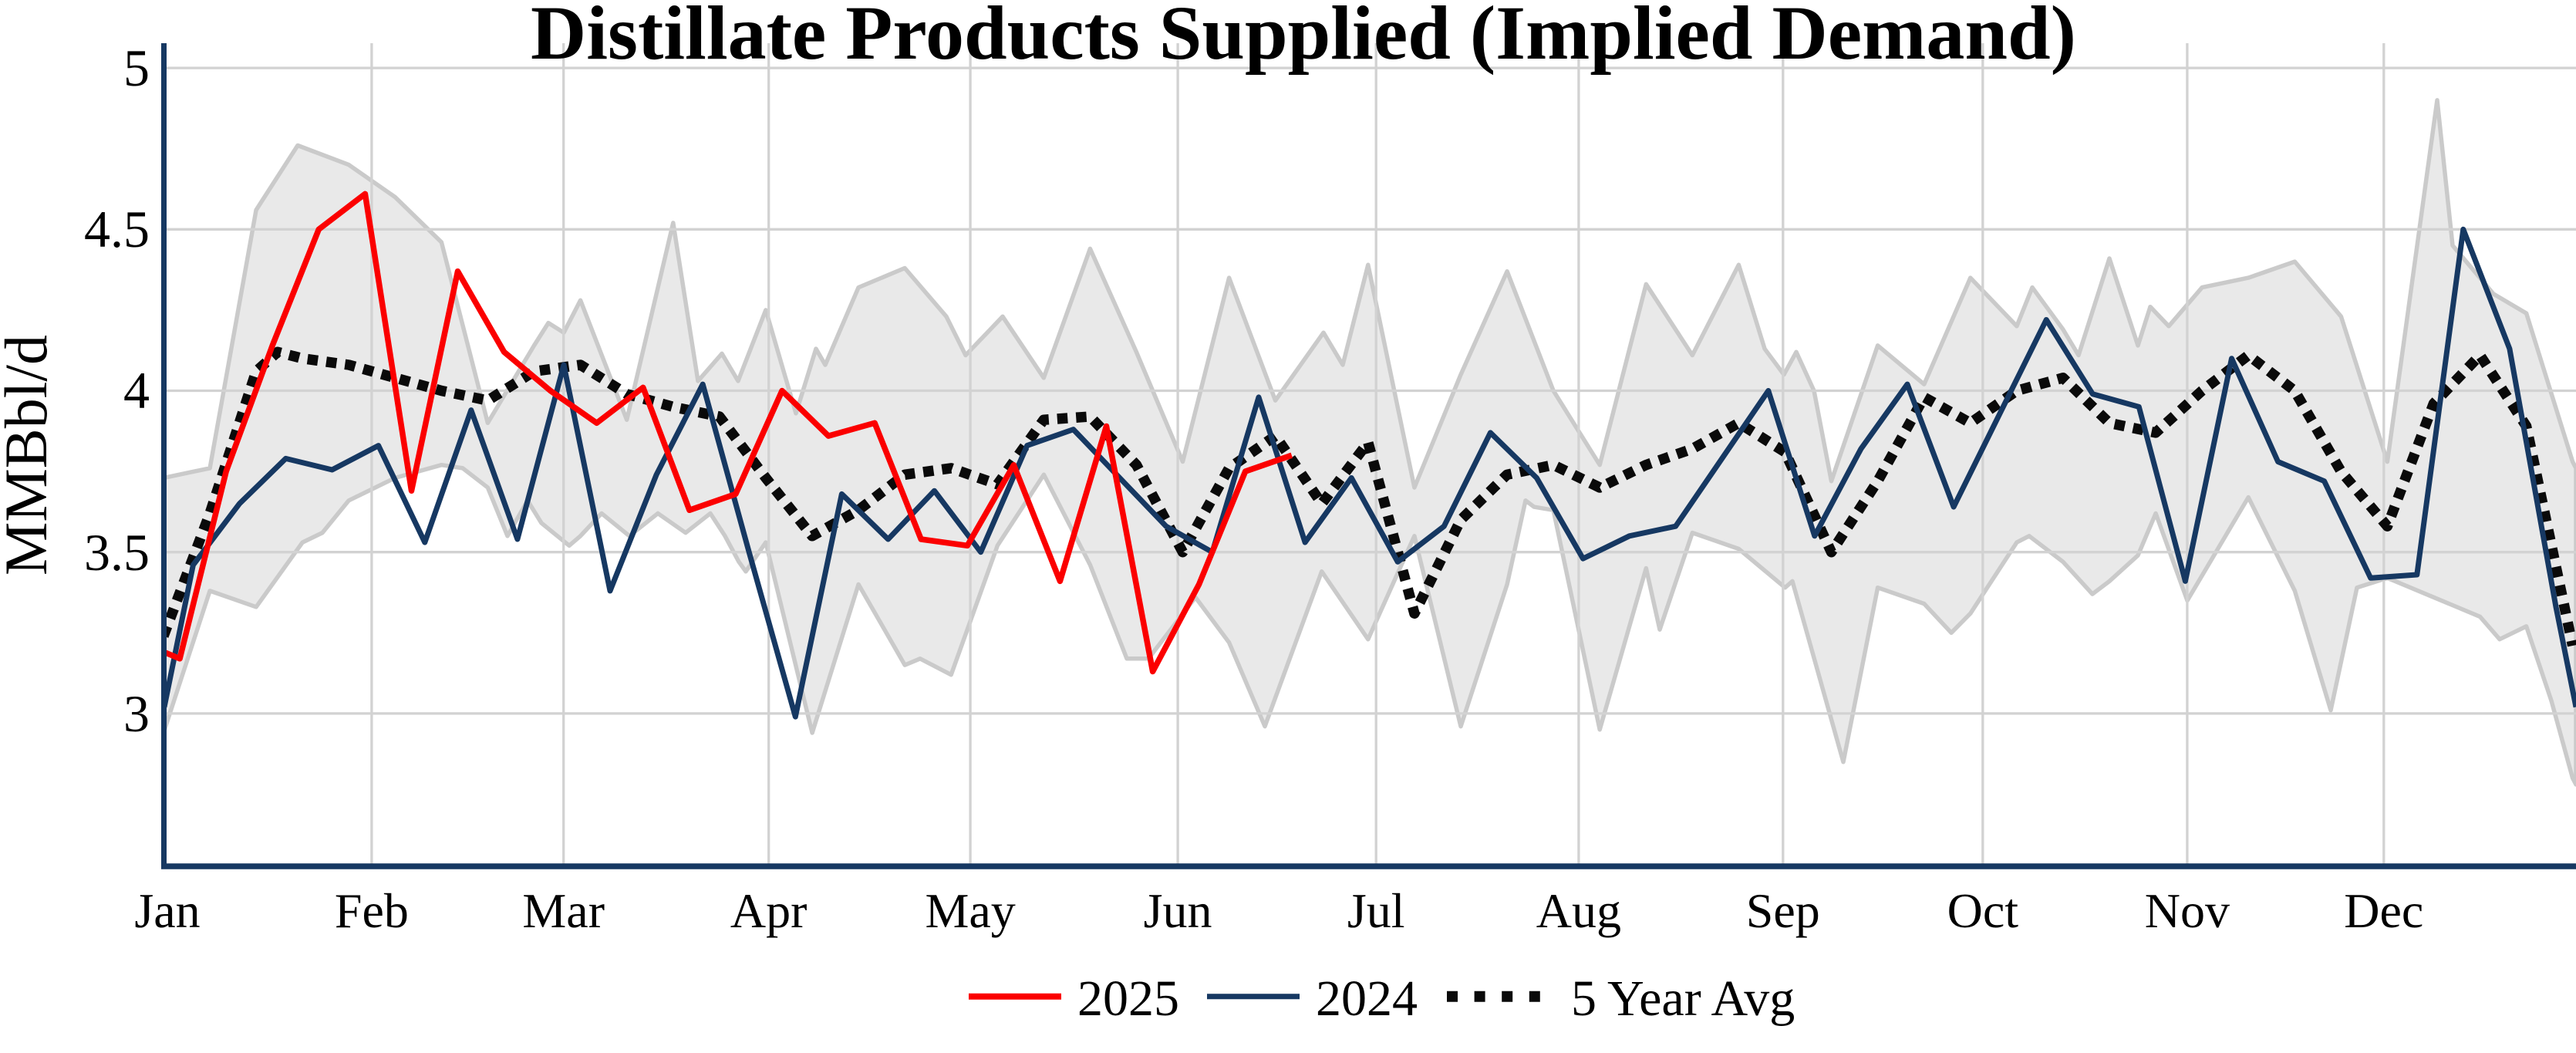  What do you see at coordinates (167, 911) in the screenshot?
I see `svg-text: Jan` at bounding box center [167, 911].